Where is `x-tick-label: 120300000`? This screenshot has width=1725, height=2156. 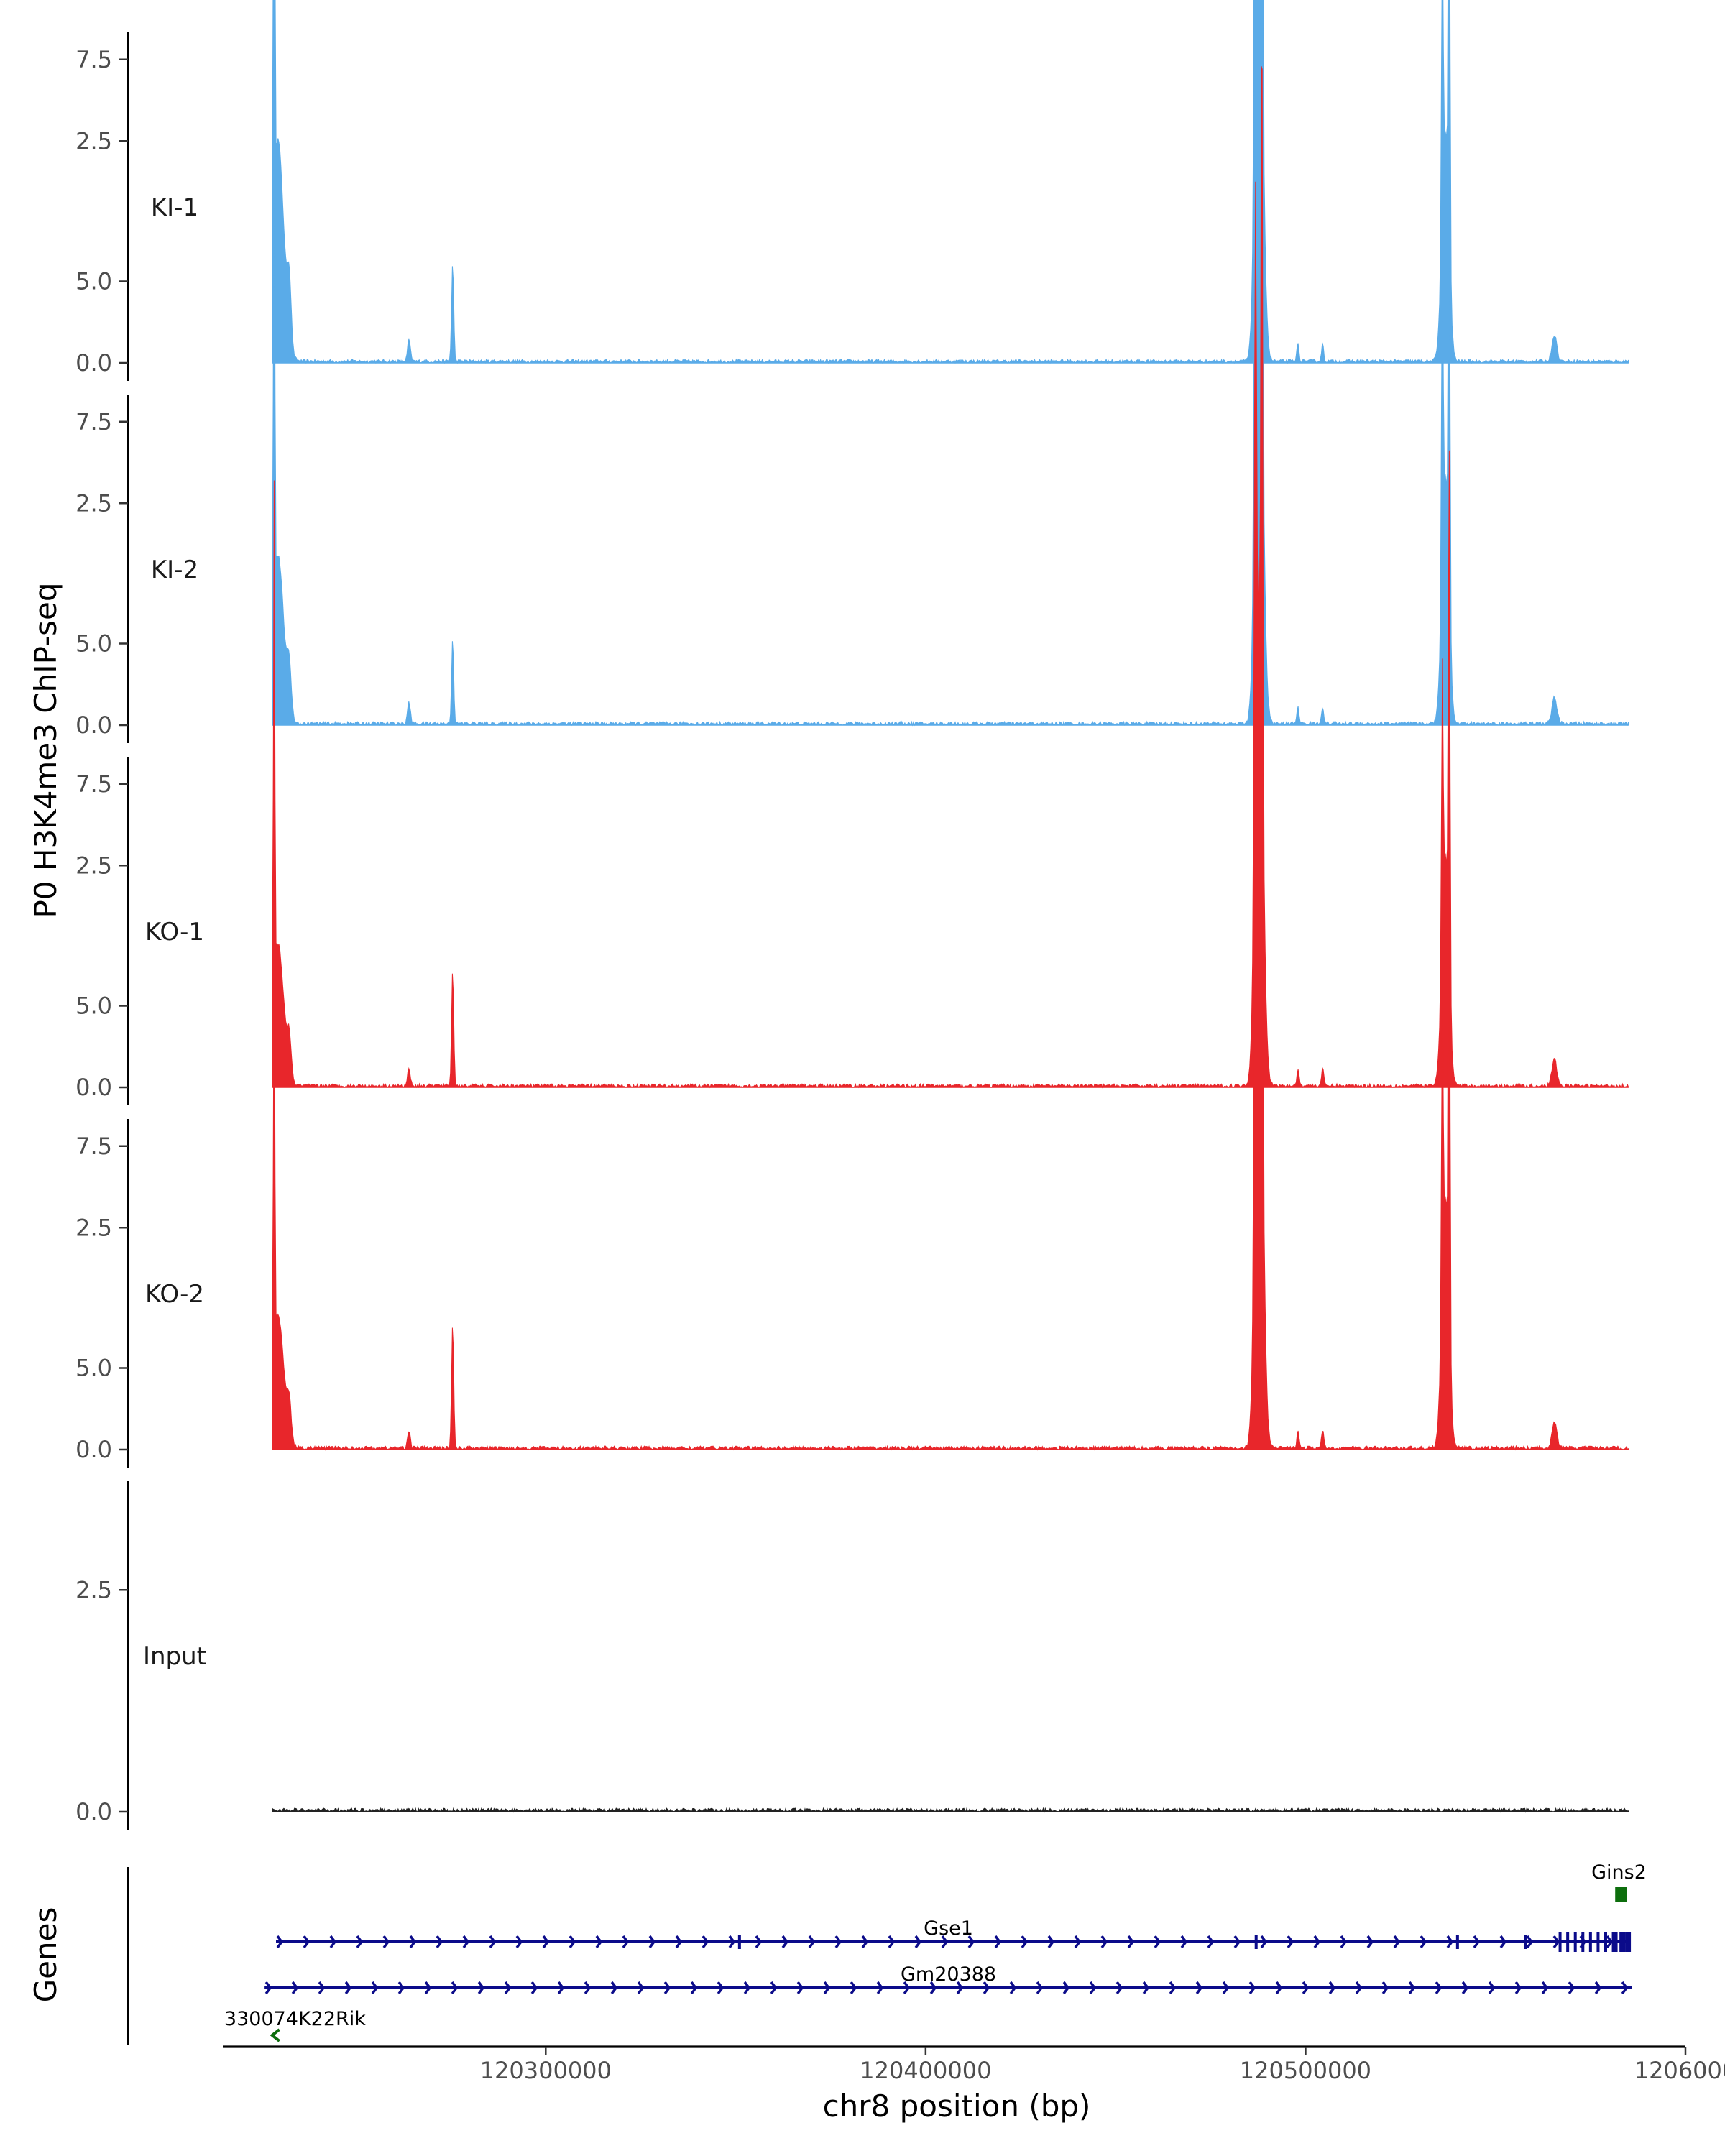
x-tick-label: 120300000 is located at coordinates (546, 2070).